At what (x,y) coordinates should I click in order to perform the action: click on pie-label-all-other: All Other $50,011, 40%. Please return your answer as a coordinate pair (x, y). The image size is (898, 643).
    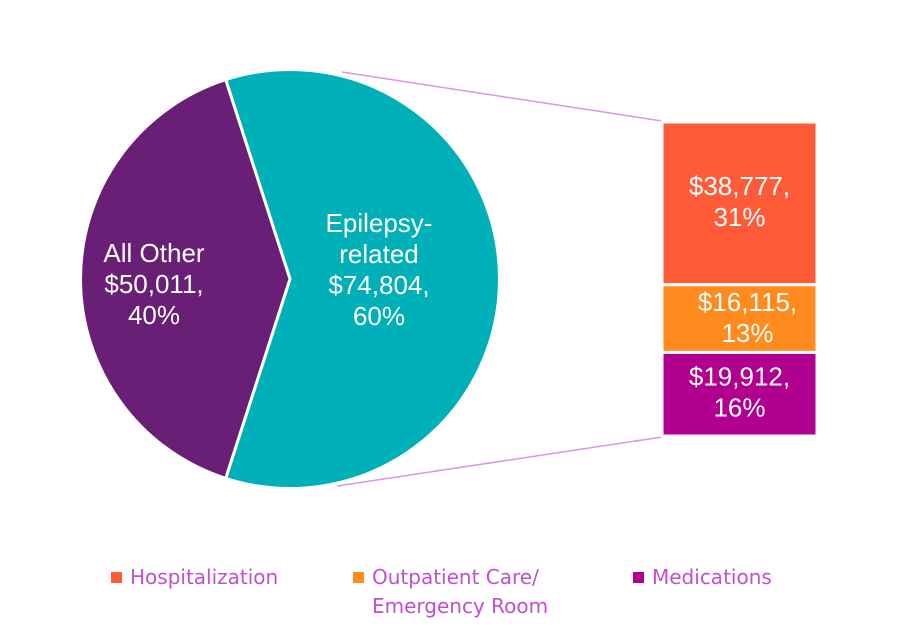
    Looking at the image, I should click on (153, 284).